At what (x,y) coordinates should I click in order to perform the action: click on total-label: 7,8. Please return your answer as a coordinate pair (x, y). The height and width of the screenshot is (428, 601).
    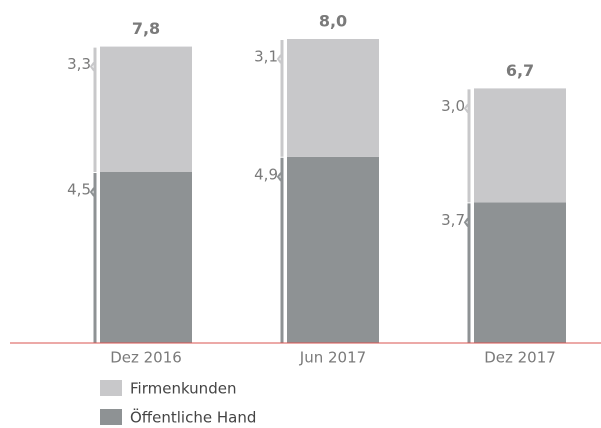
    Looking at the image, I should click on (146, 28).